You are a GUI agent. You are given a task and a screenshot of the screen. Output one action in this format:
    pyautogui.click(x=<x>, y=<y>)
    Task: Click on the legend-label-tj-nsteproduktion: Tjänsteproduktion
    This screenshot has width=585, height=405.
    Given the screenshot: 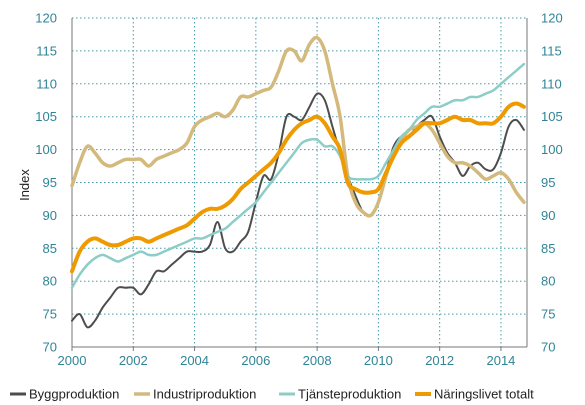 What is the action you would take?
    pyautogui.click(x=349, y=394)
    